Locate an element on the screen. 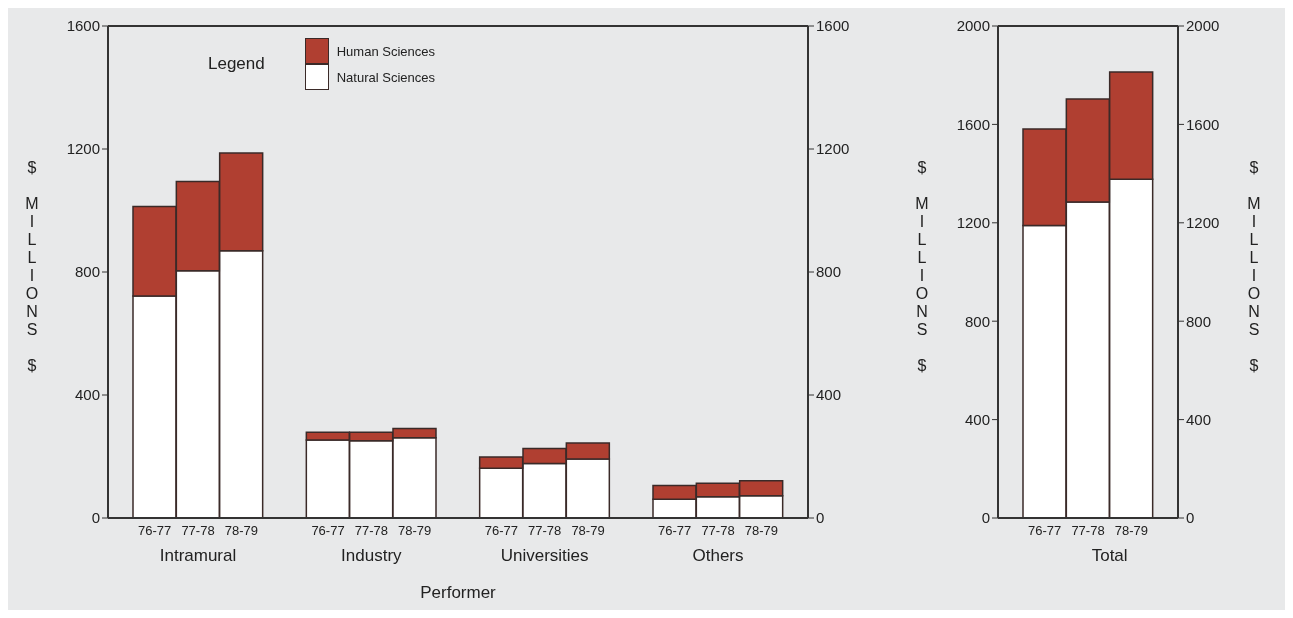 The image size is (1293, 618). text: Intramural is located at coordinates (198, 556).